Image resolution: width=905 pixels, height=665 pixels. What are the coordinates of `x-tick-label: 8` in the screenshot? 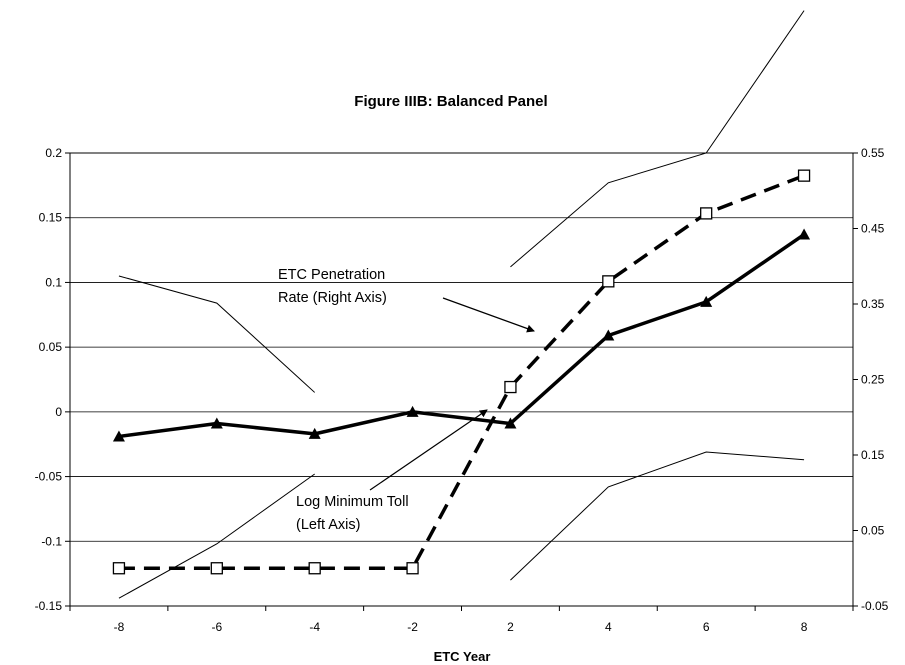 It's located at (804, 627).